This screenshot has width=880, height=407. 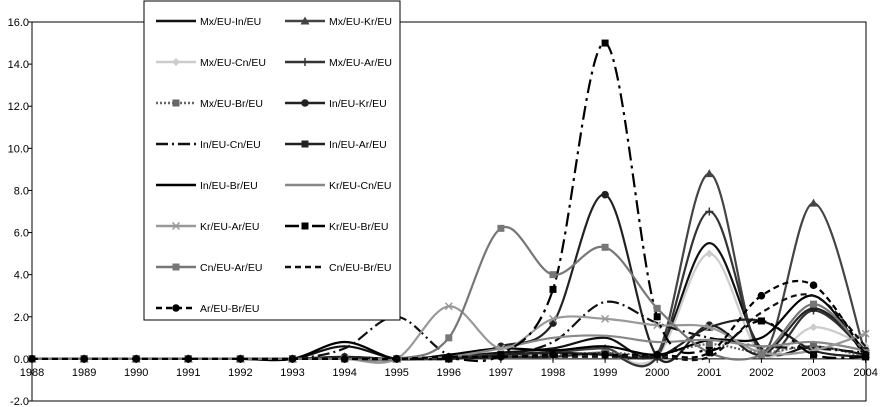 What do you see at coordinates (229, 186) in the screenshot?
I see `legend-label: In/EU-Br/EU` at bounding box center [229, 186].